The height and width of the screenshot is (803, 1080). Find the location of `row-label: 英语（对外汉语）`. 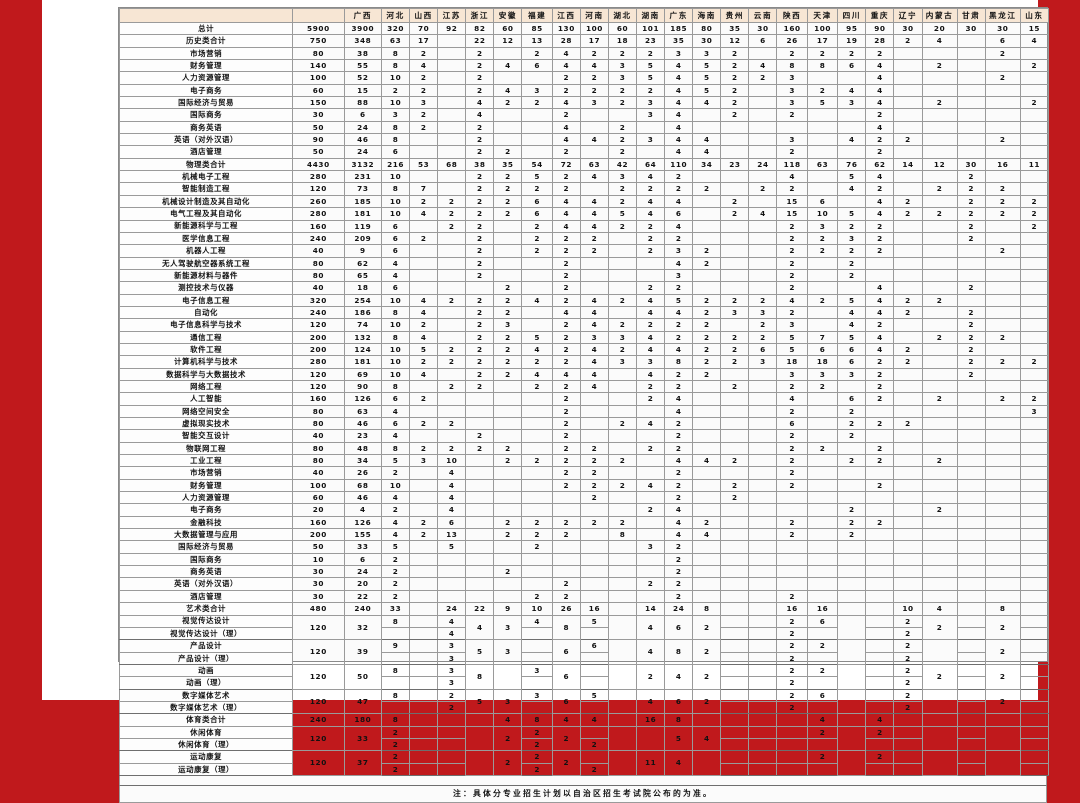

row-label: 英语（对外汉语） is located at coordinates (206, 584).